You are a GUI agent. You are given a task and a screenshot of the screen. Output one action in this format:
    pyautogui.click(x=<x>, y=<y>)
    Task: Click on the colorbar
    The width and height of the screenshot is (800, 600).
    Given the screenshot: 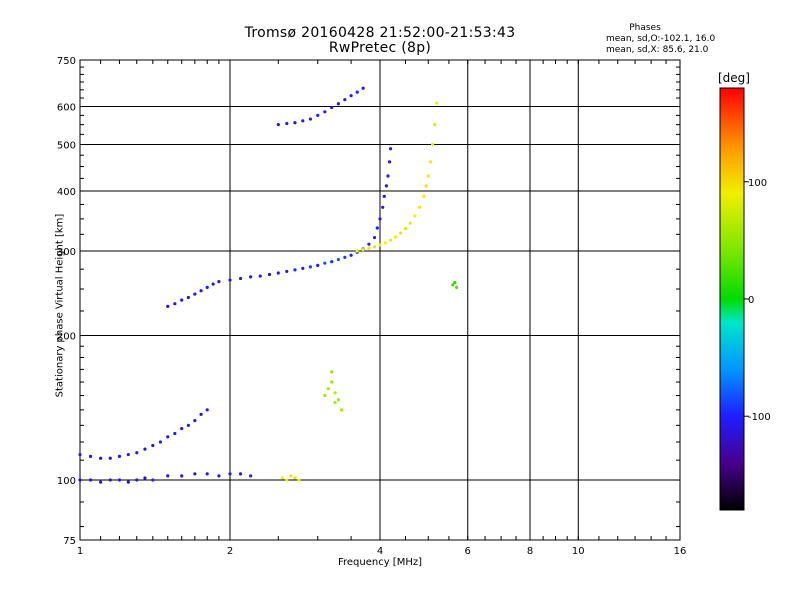 What is the action you would take?
    pyautogui.click(x=732, y=299)
    